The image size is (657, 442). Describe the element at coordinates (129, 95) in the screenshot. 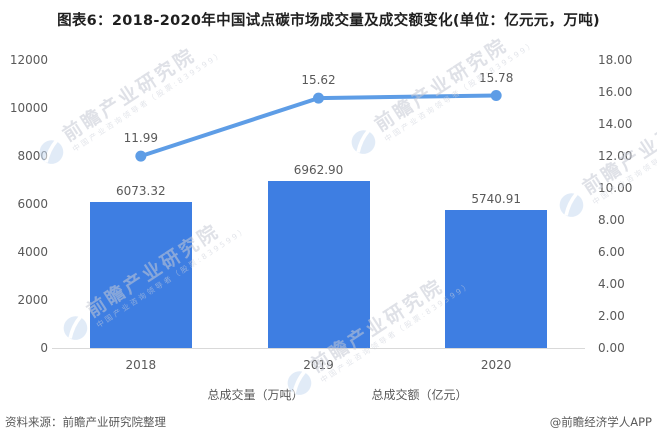

I see `watermark-title: 前瞻产业研究院` at that location.